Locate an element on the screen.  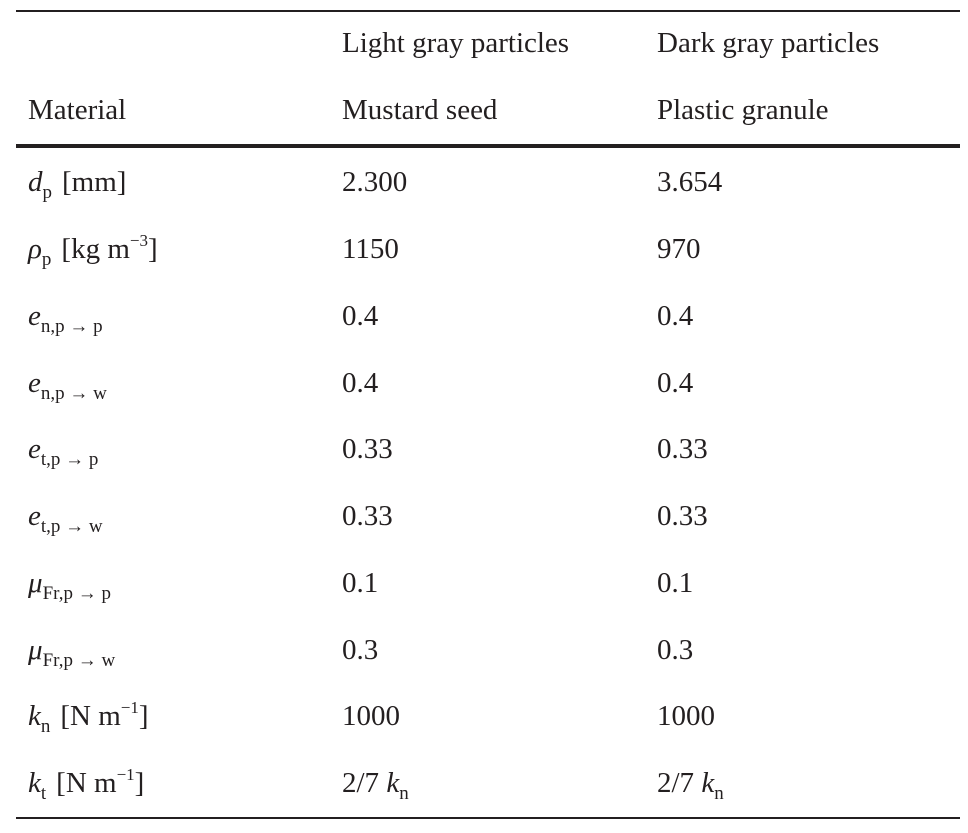
header-rule is located at coordinates (488, 146).